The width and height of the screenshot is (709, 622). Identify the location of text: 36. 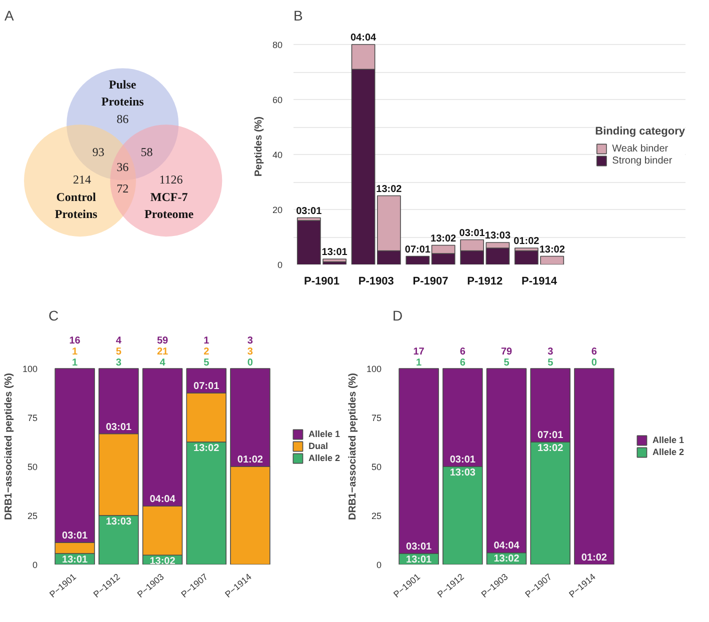
(122, 167).